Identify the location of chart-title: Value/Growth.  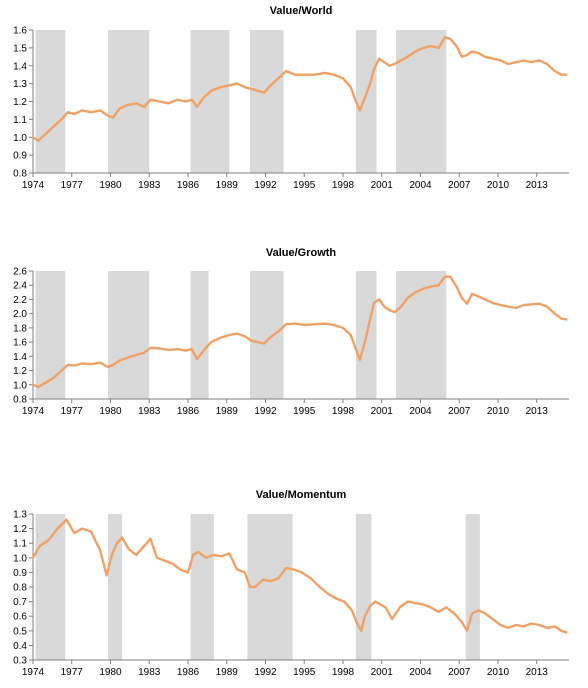
(301, 253).